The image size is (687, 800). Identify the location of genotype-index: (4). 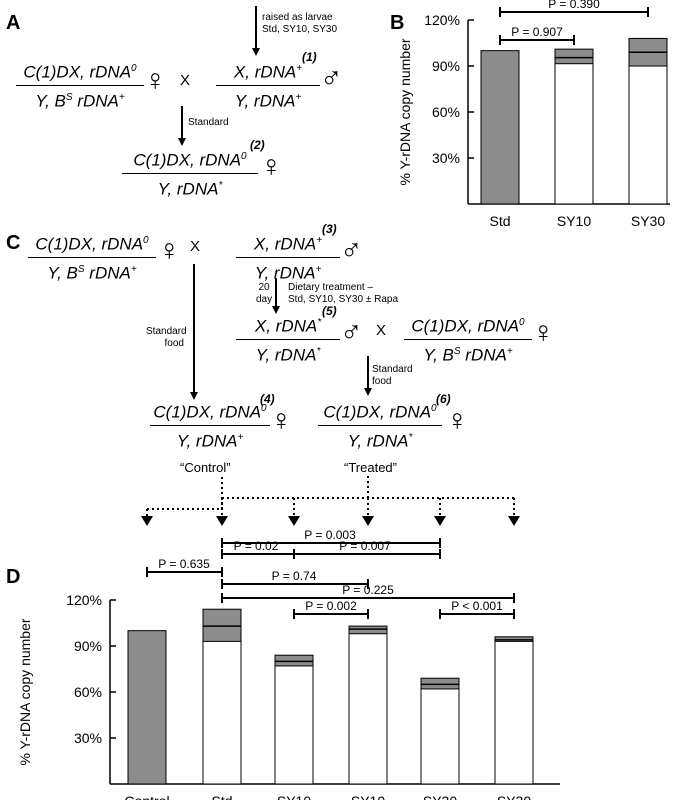
(267, 399).